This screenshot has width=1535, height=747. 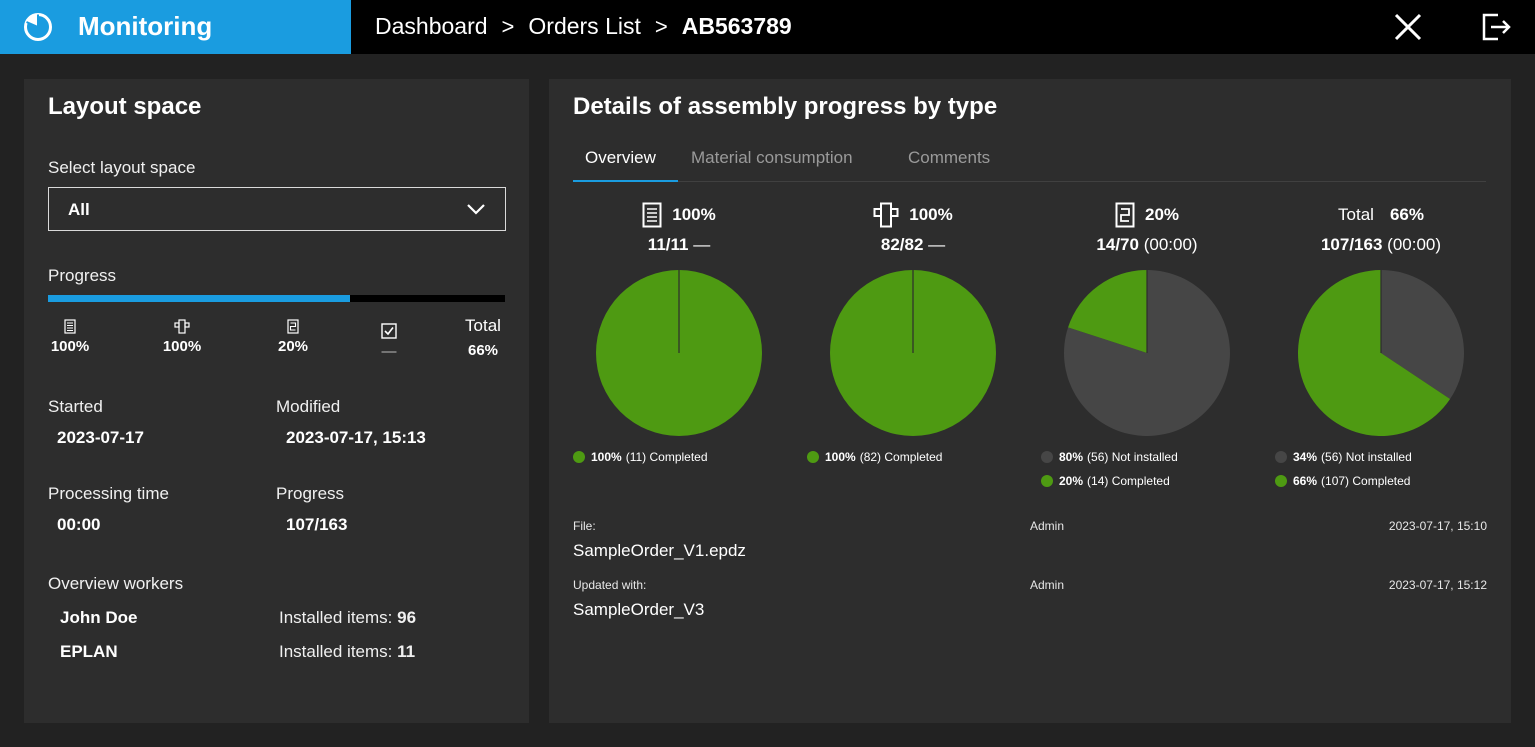 What do you see at coordinates (1071, 481) in the screenshot?
I see `legend-pct: 20%` at bounding box center [1071, 481].